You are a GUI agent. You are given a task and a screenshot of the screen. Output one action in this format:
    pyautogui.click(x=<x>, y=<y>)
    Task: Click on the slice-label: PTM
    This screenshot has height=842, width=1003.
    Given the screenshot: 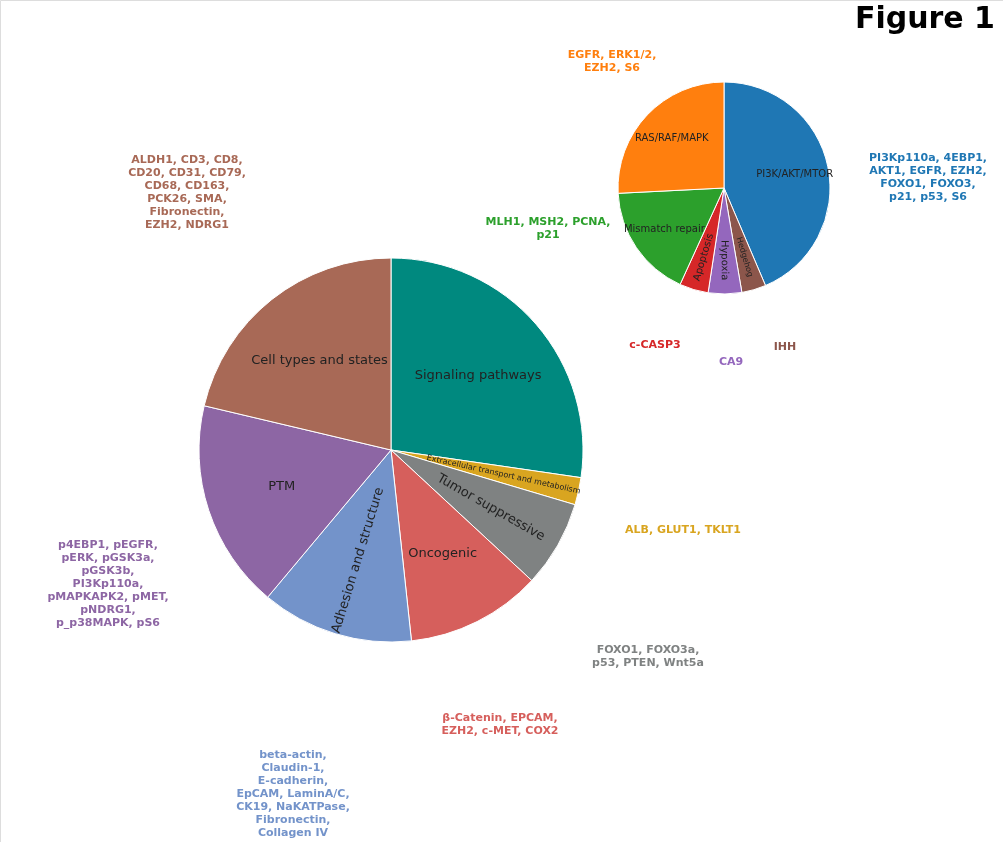 What is the action you would take?
    pyautogui.click(x=282, y=486)
    